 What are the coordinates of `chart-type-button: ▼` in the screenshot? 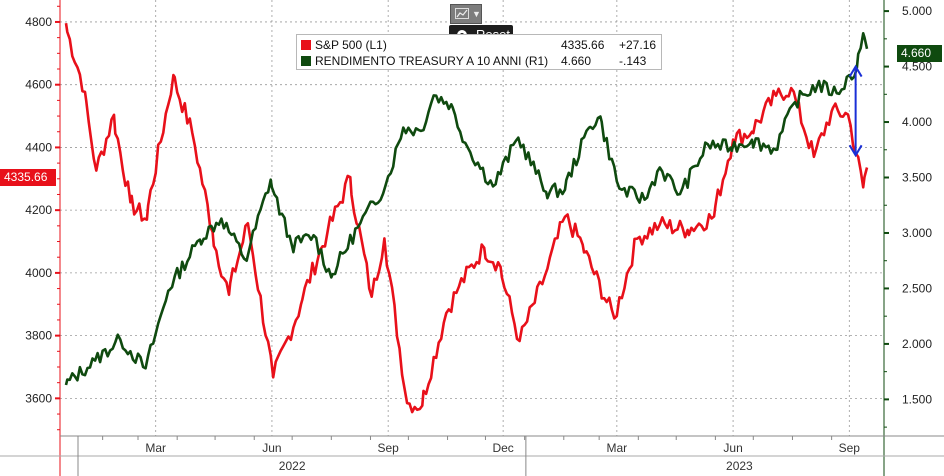 It's located at (466, 14).